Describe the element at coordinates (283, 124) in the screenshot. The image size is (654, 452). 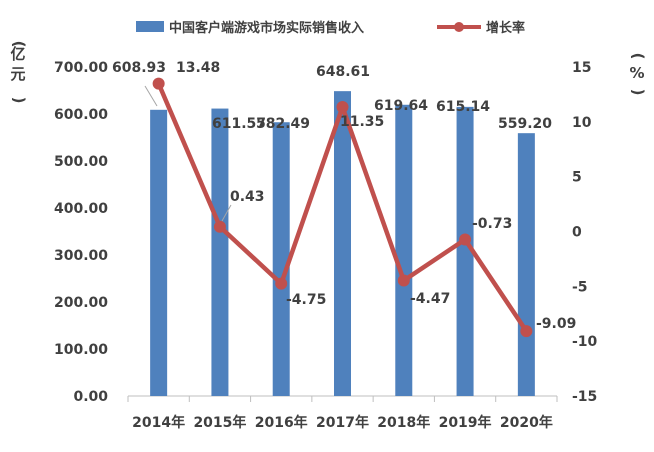
I see `bar-value-label: 582.49` at that location.